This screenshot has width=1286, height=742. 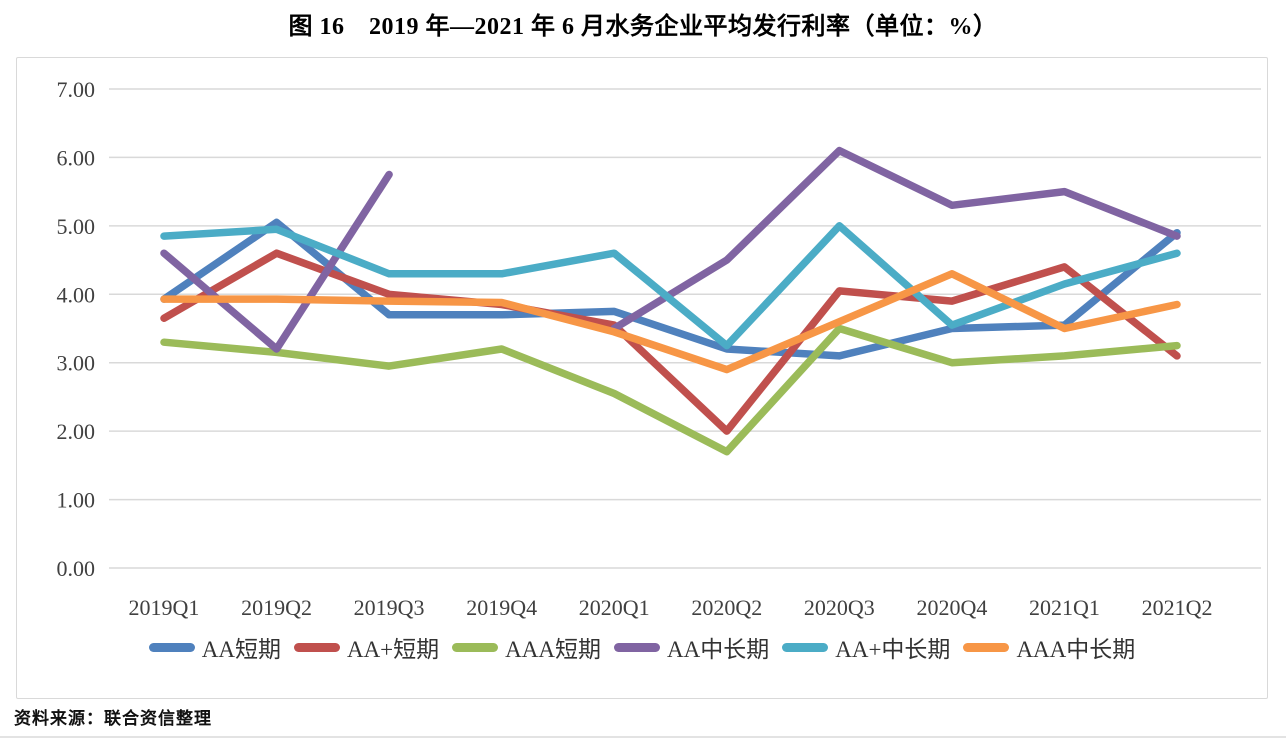 I want to click on x-tick-label: 2019Q2, so click(x=276, y=607).